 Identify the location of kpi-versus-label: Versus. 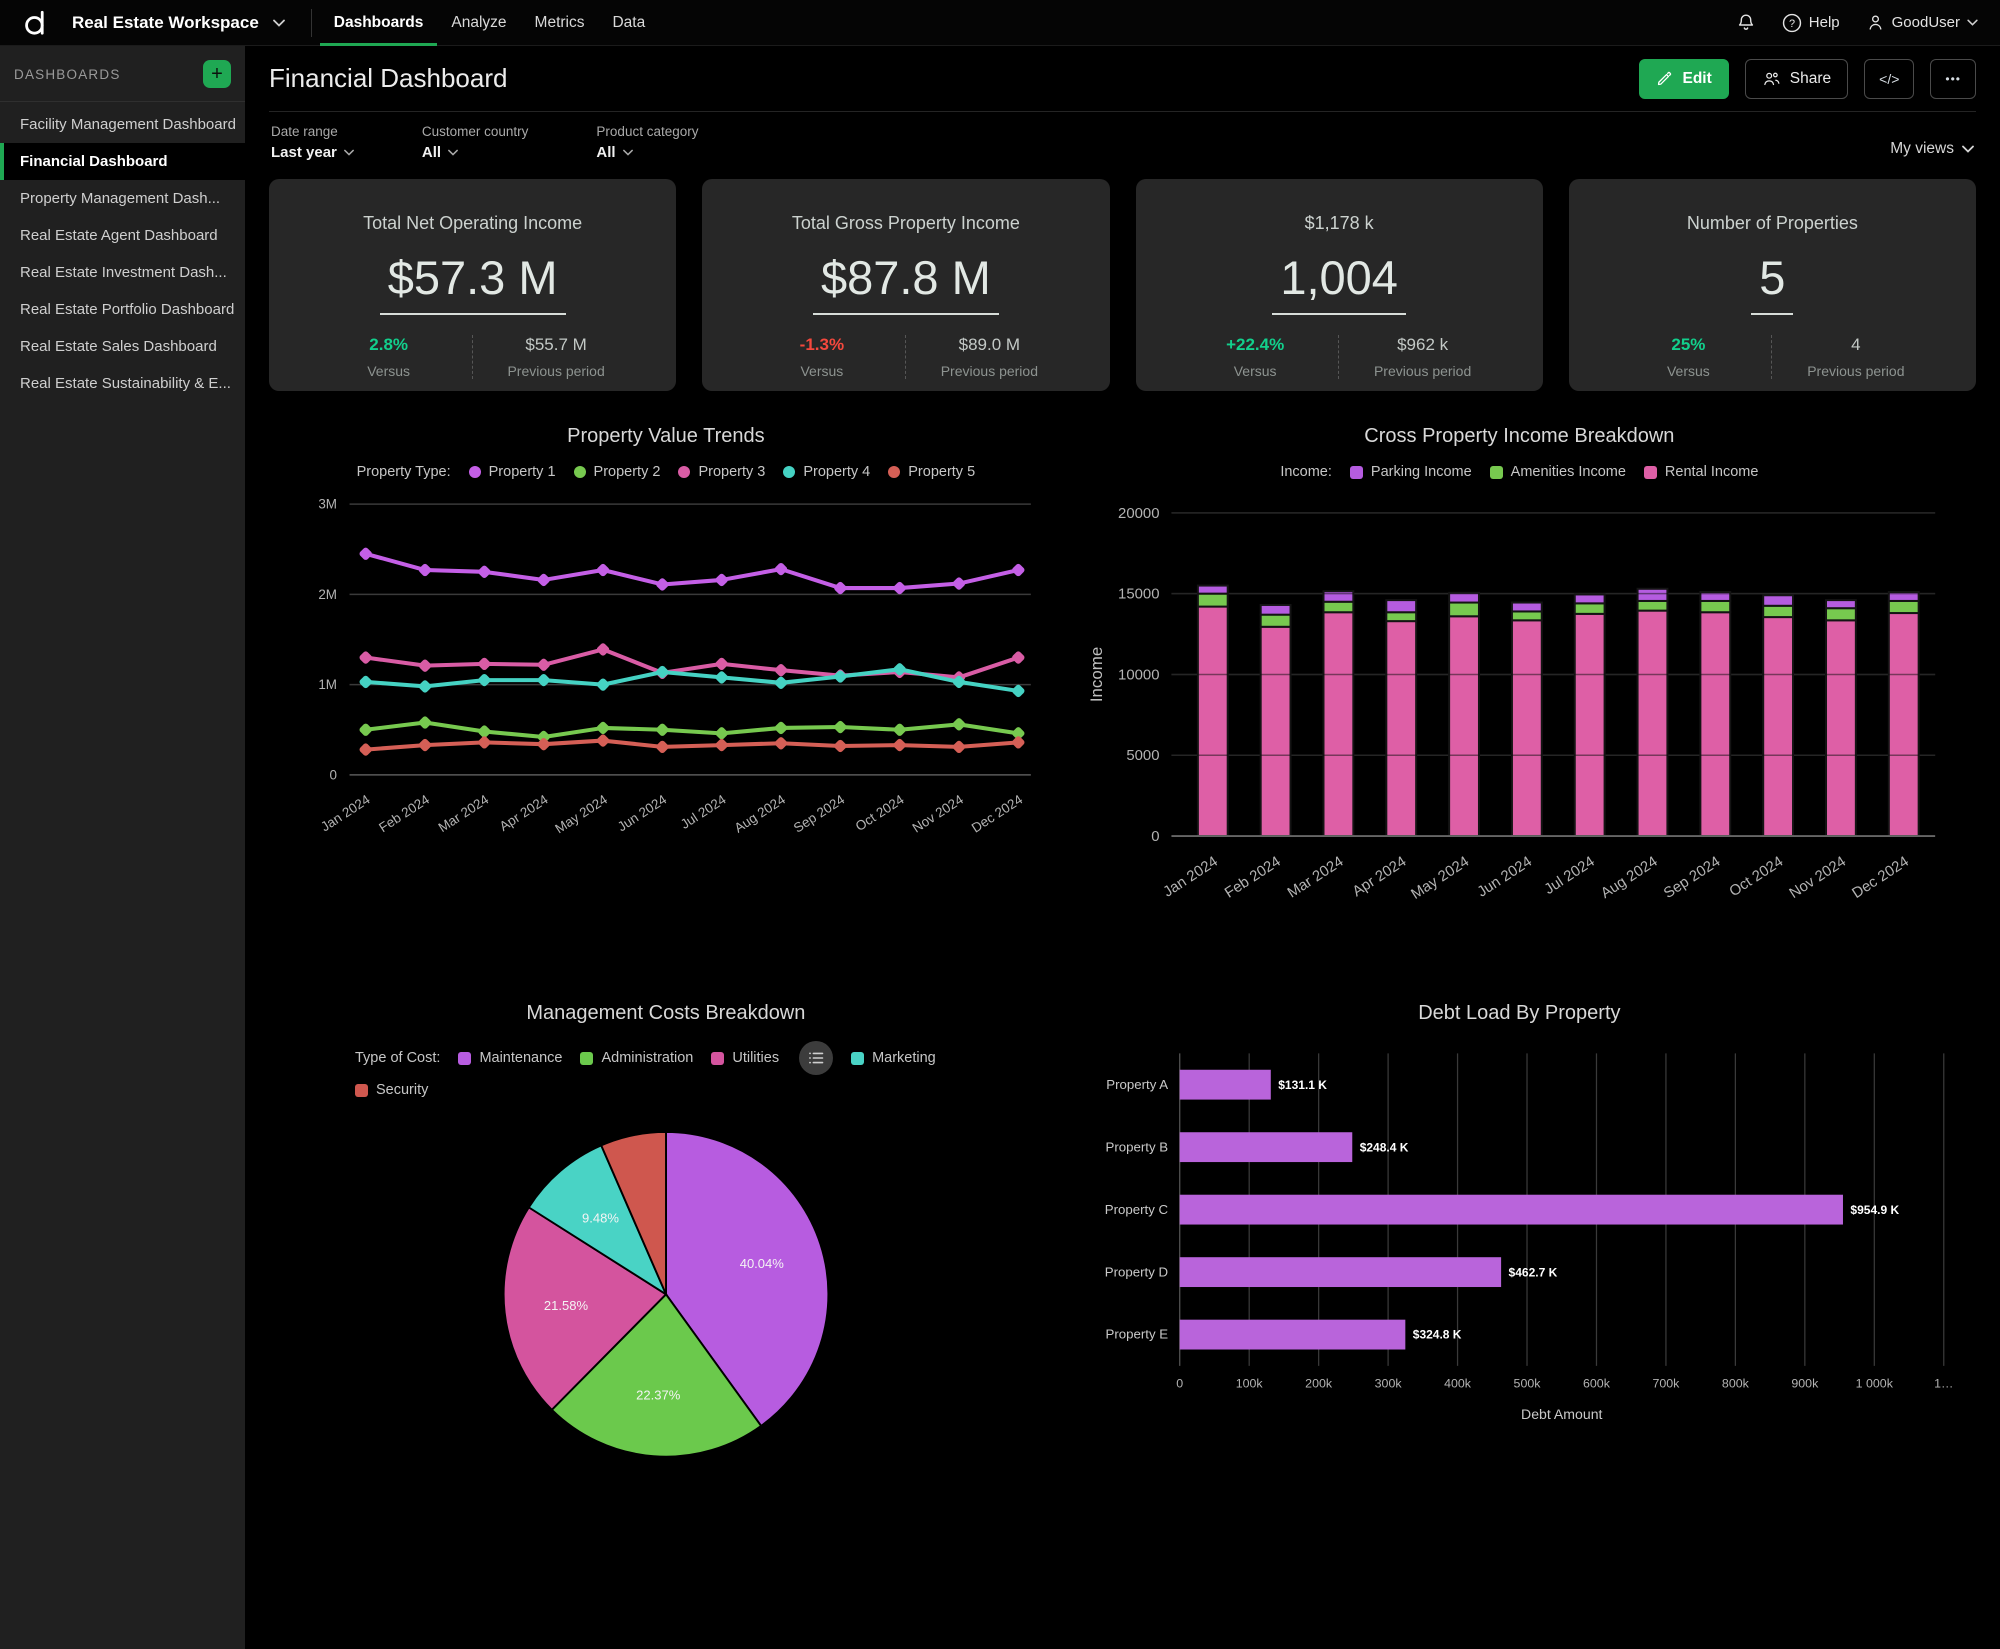
(389, 371).